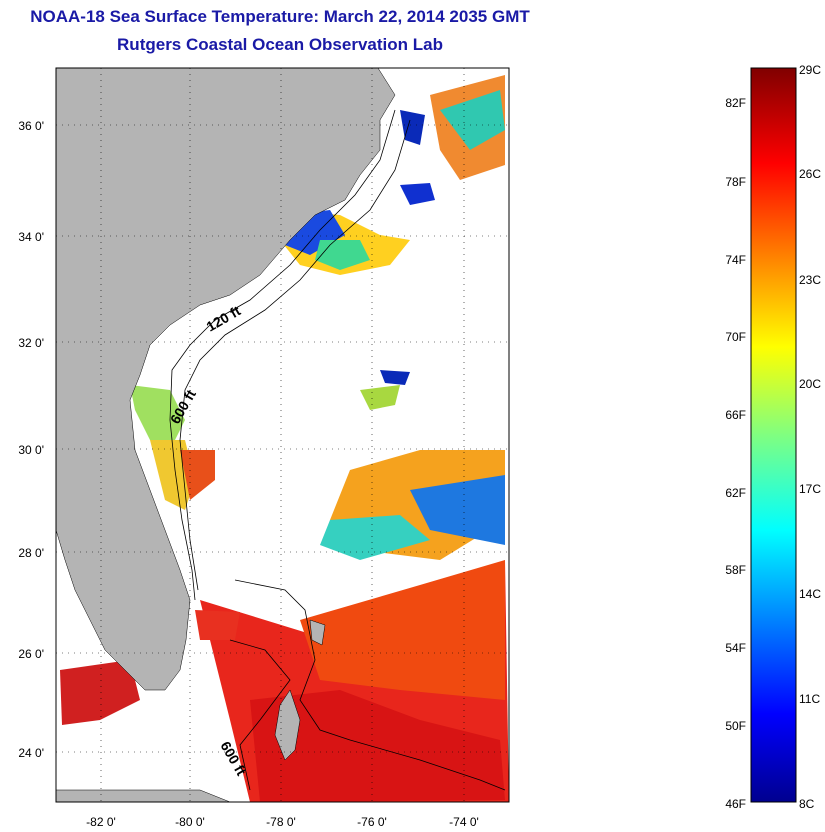 This screenshot has width=825, height=832. I want to click on colorbar-f-label: 58F, so click(735, 570).